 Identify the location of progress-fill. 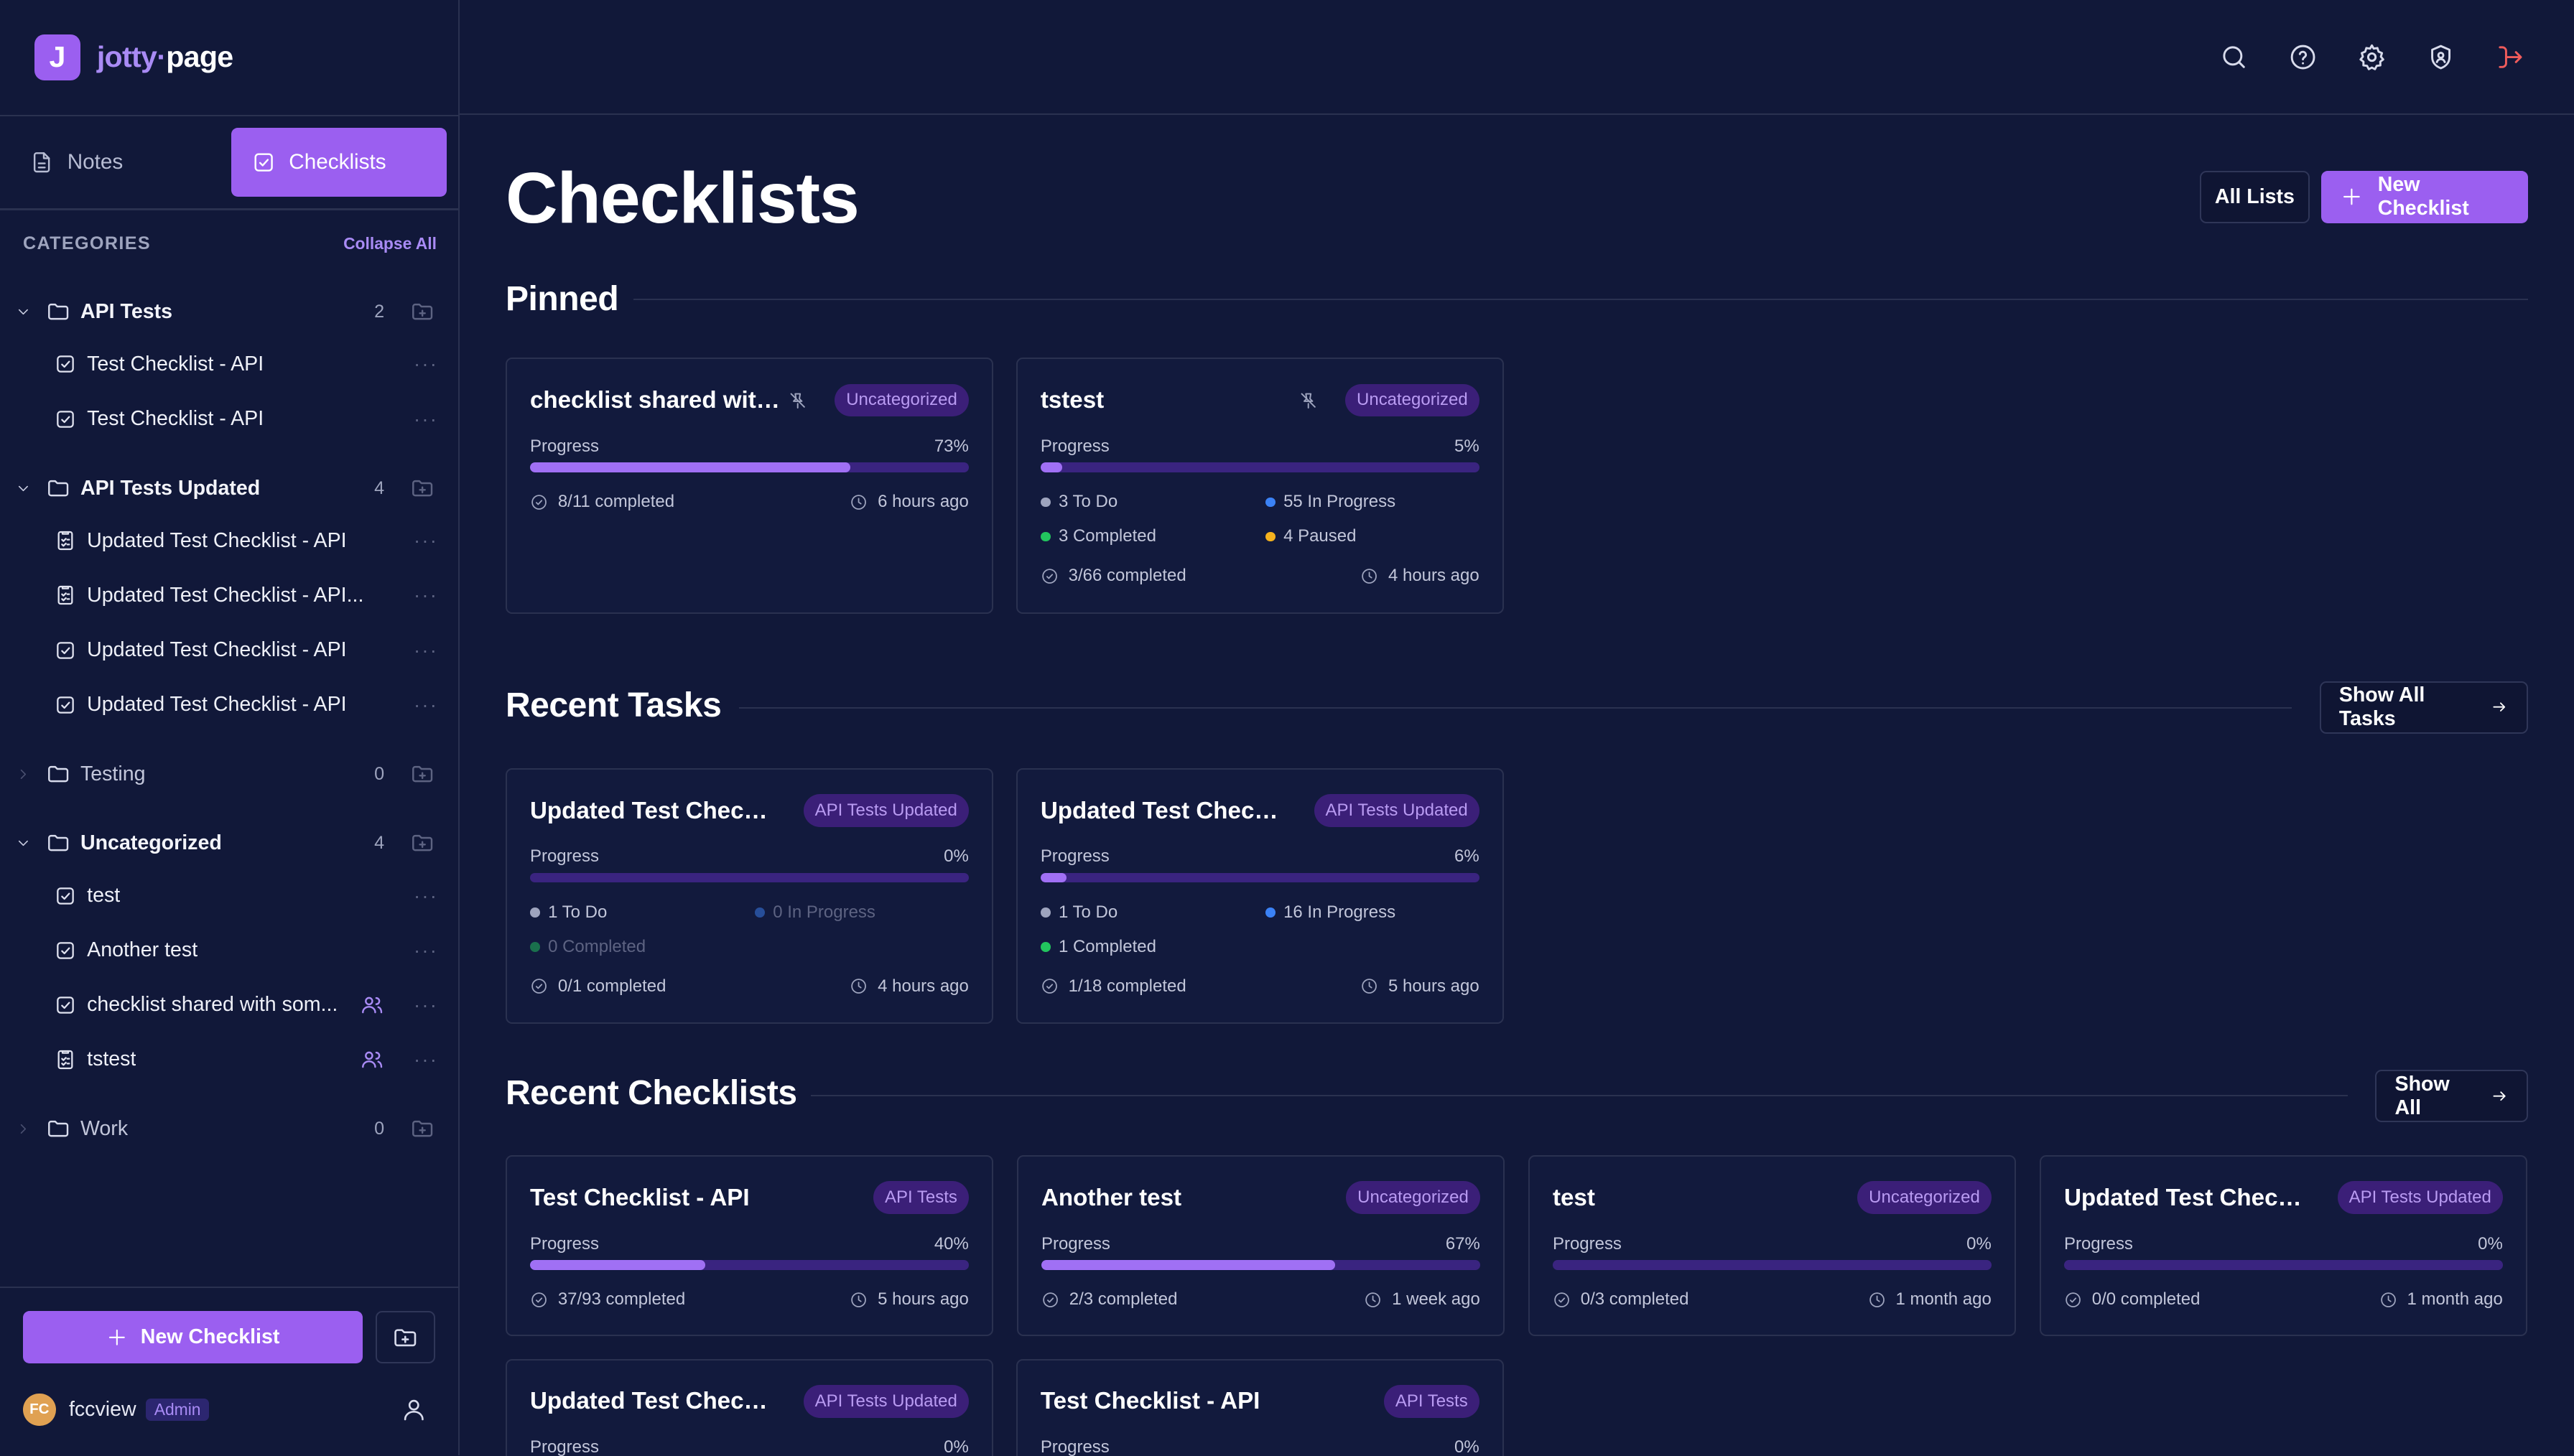
(1053, 877).